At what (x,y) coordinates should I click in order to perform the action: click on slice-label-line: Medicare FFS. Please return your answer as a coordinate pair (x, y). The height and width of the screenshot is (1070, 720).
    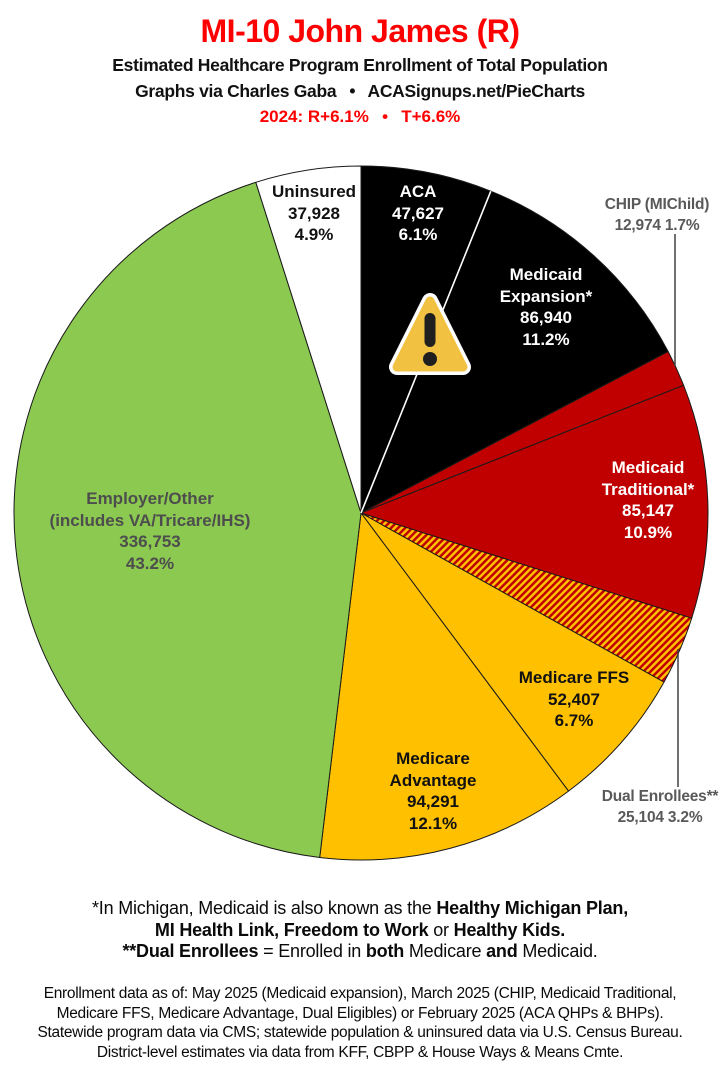
    Looking at the image, I should click on (574, 677).